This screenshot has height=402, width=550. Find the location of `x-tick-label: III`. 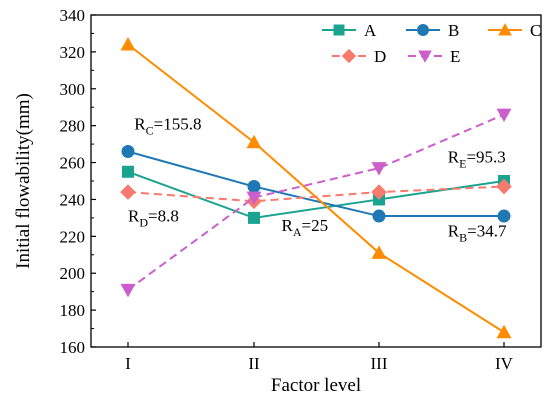

x-tick-label: III is located at coordinates (379, 363).